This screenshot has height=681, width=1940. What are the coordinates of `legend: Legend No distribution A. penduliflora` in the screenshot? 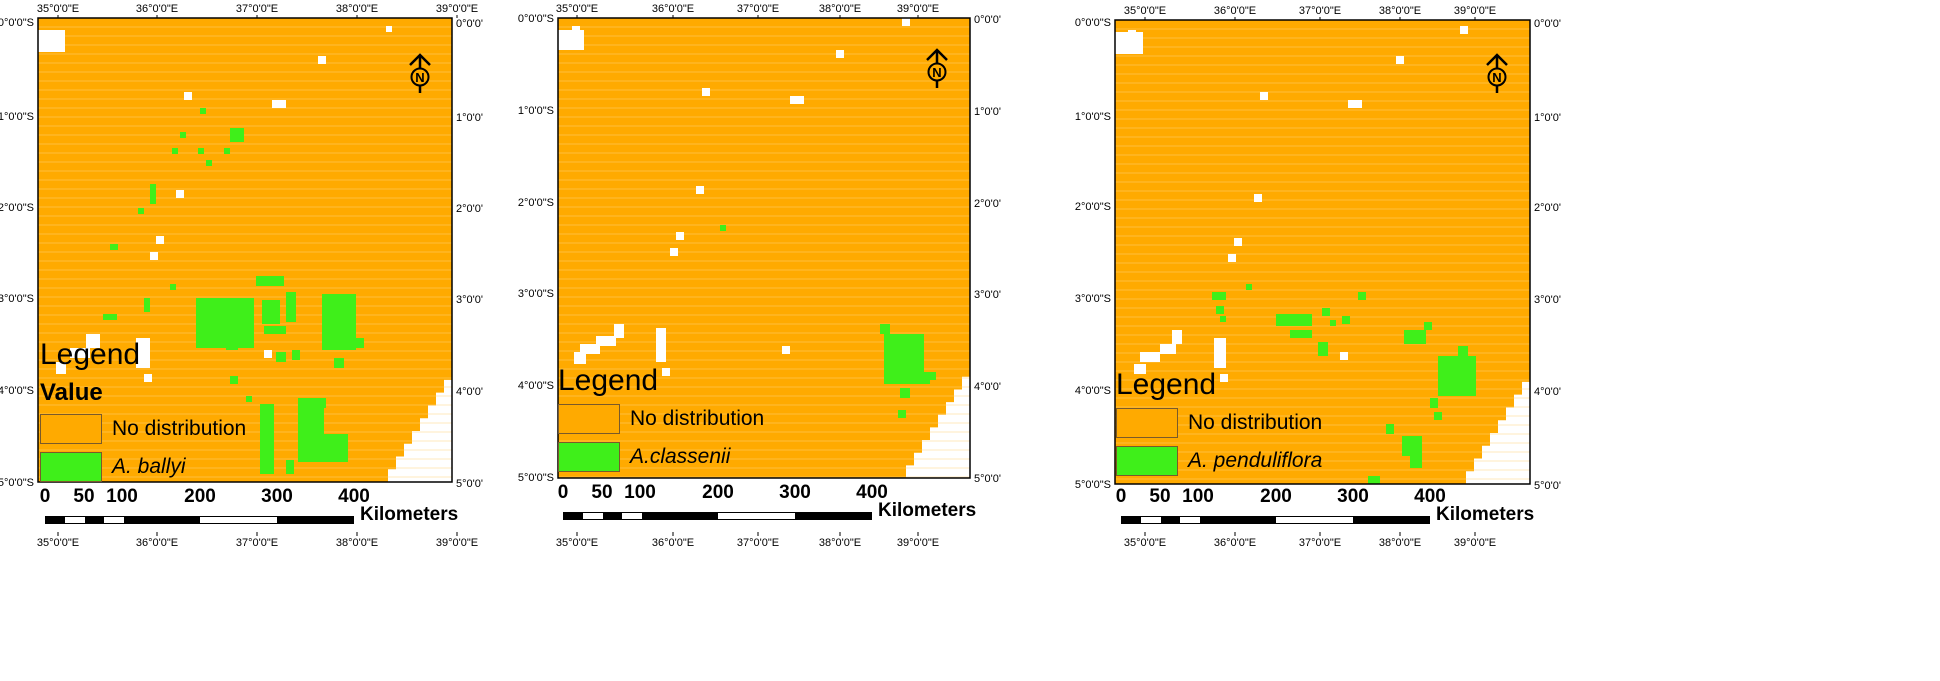 It's located at (1219, 423).